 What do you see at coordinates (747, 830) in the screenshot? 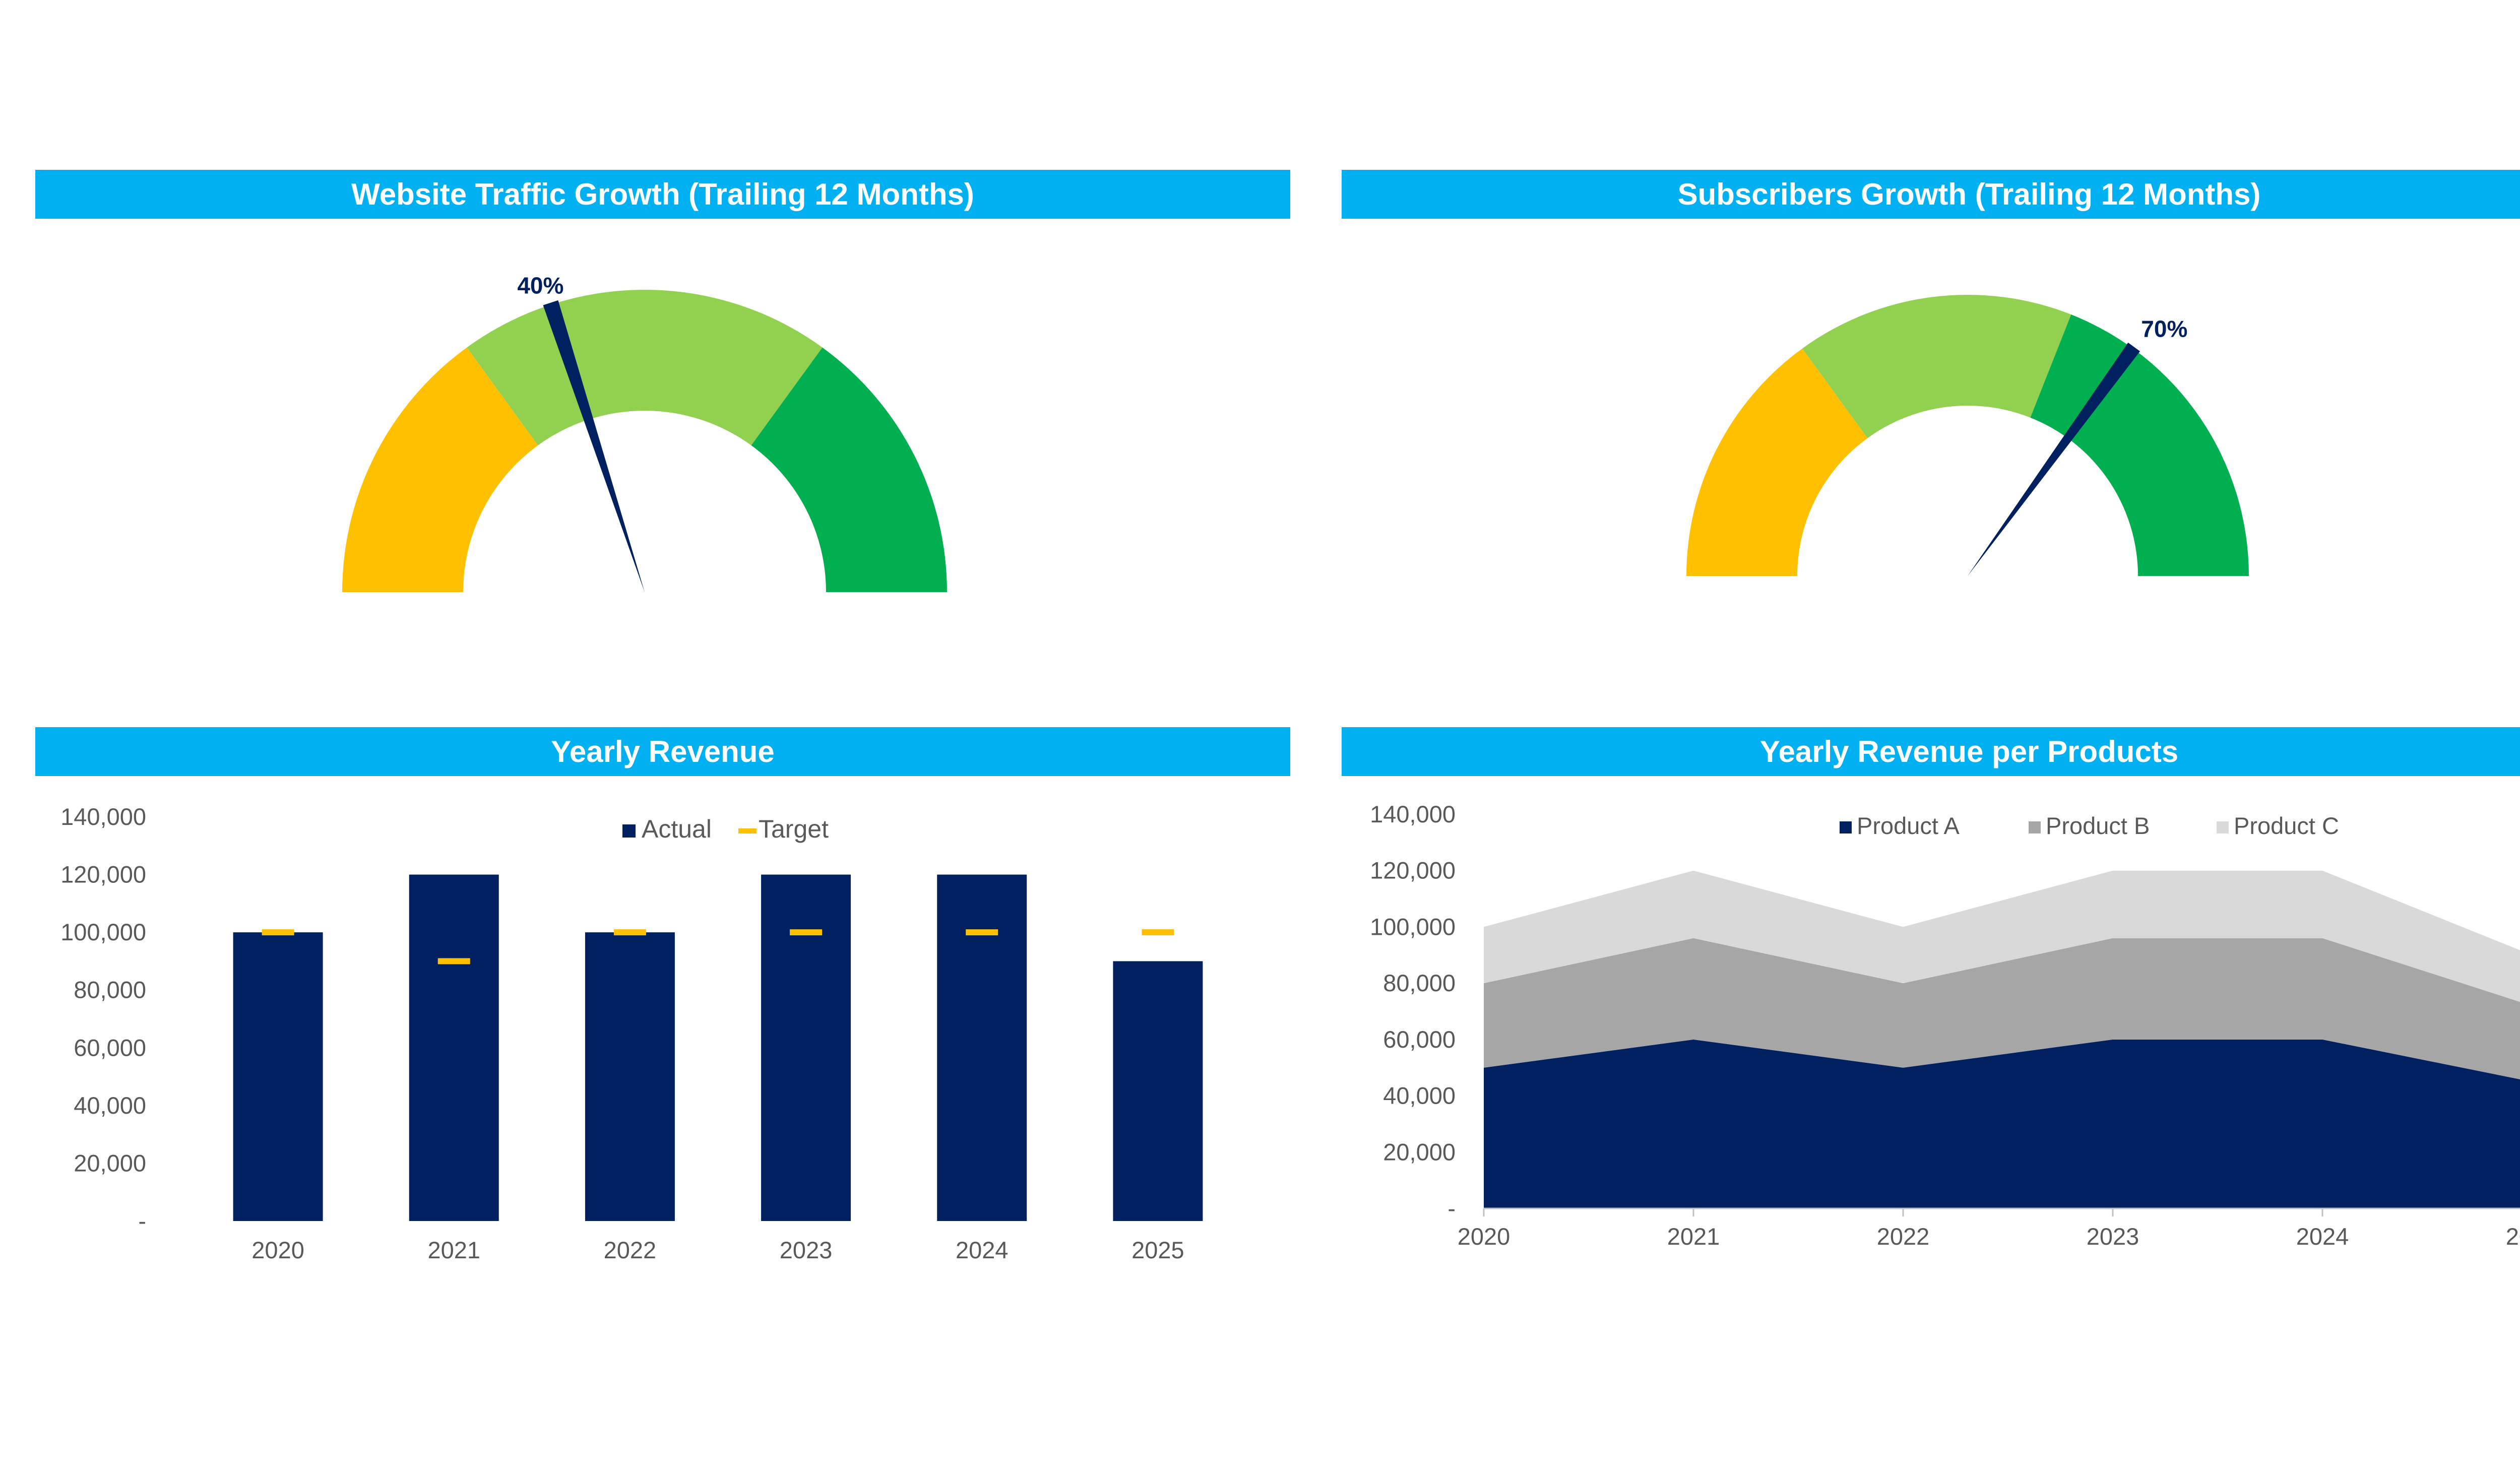
I see `legend-swatch-target` at bounding box center [747, 830].